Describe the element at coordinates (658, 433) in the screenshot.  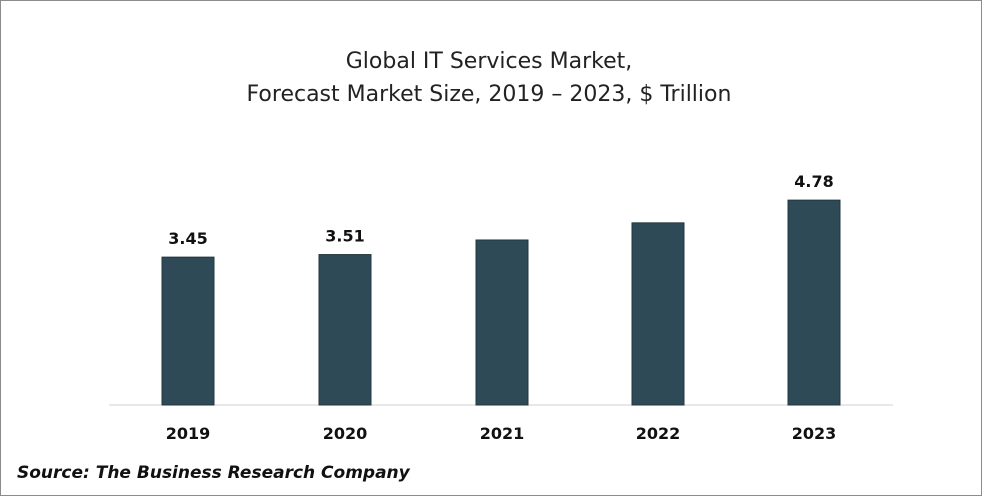
I see `x-tick-label-2022: 2022` at that location.